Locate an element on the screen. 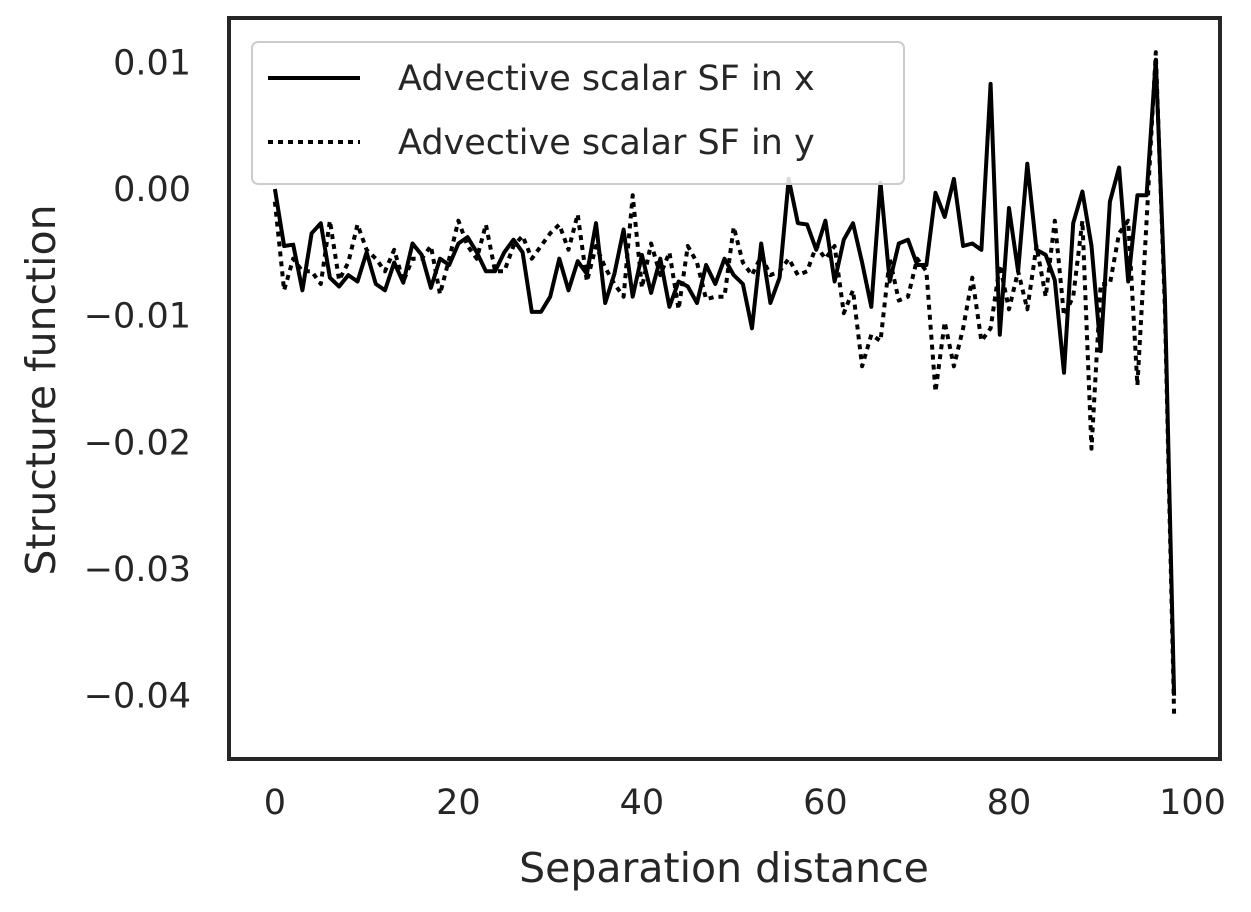  y-tick-label: −0.02 is located at coordinates (137, 443).